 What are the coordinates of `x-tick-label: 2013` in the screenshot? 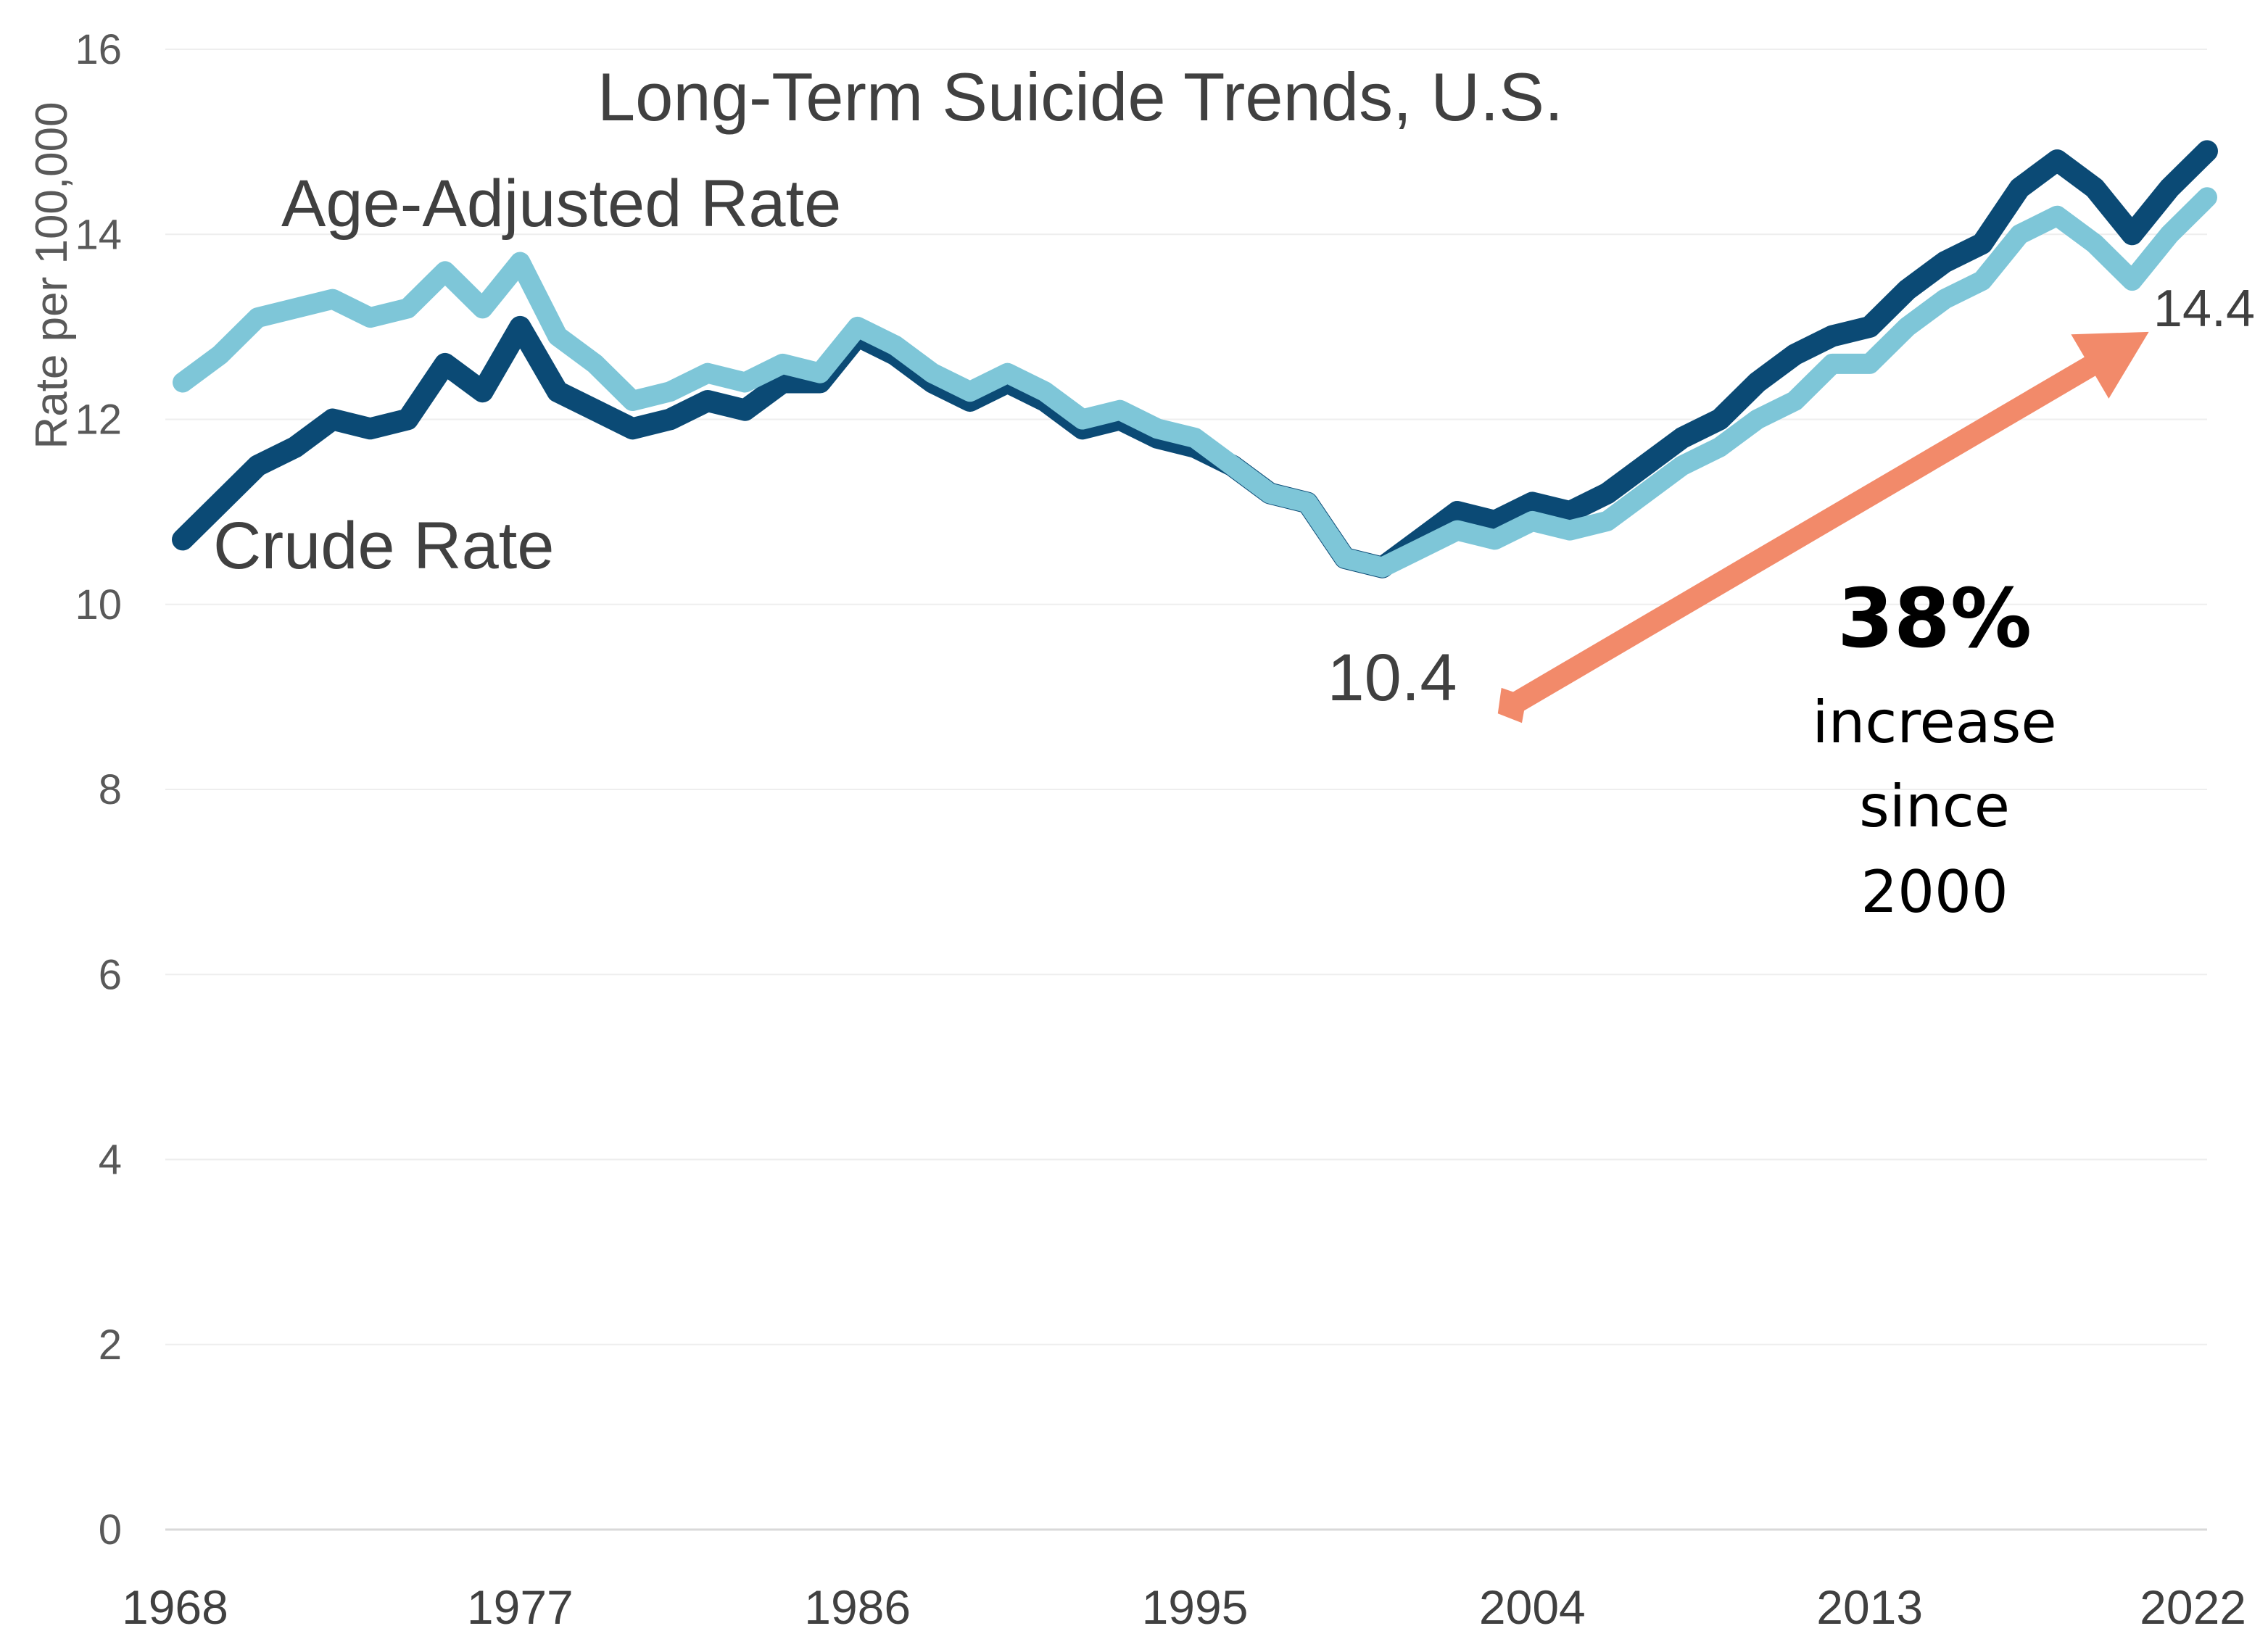 It's located at (1869, 1607).